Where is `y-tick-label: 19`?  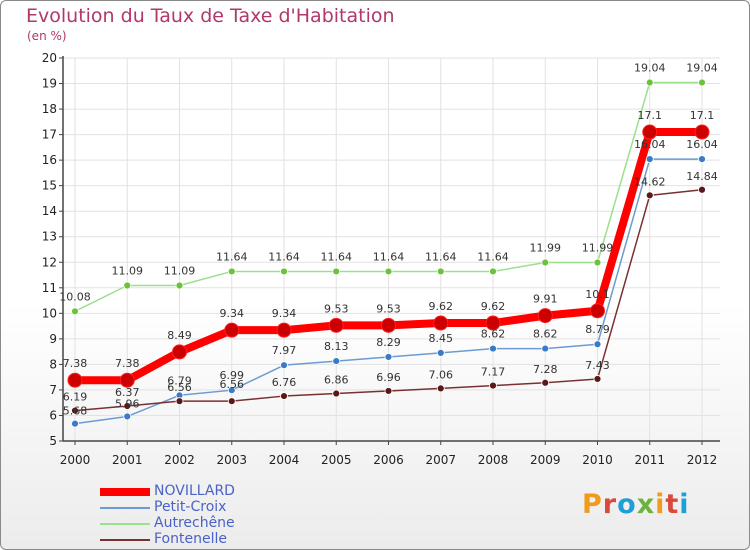
y-tick-label: 19 is located at coordinates (49, 84).